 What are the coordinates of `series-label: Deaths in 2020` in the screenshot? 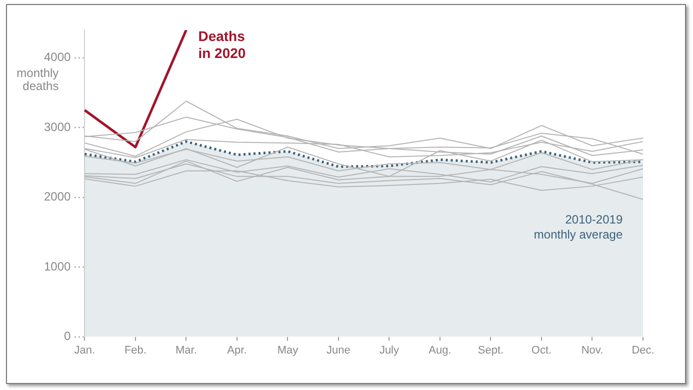 It's located at (222, 44).